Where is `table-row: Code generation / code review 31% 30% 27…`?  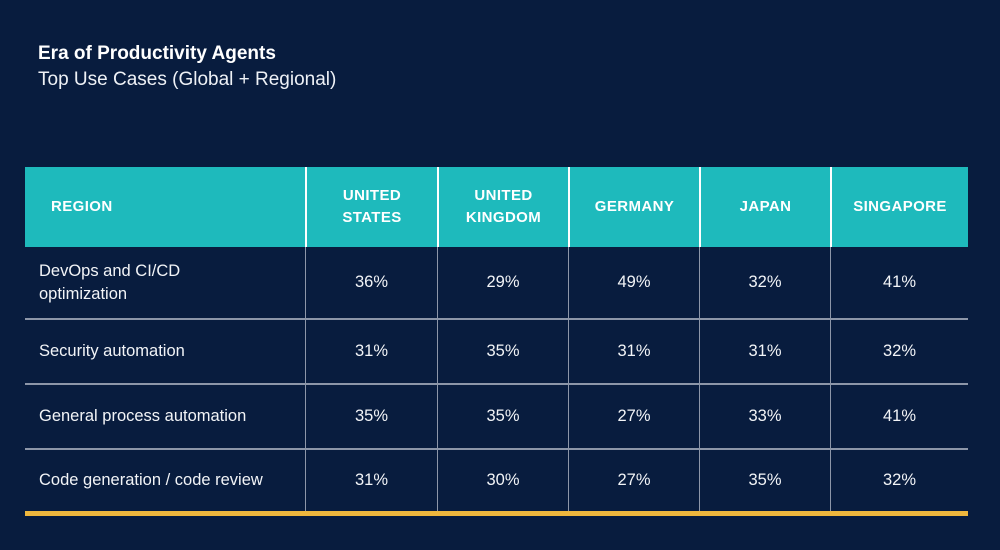
table-row: Code generation / code review 31% 30% 27… is located at coordinates (496, 480).